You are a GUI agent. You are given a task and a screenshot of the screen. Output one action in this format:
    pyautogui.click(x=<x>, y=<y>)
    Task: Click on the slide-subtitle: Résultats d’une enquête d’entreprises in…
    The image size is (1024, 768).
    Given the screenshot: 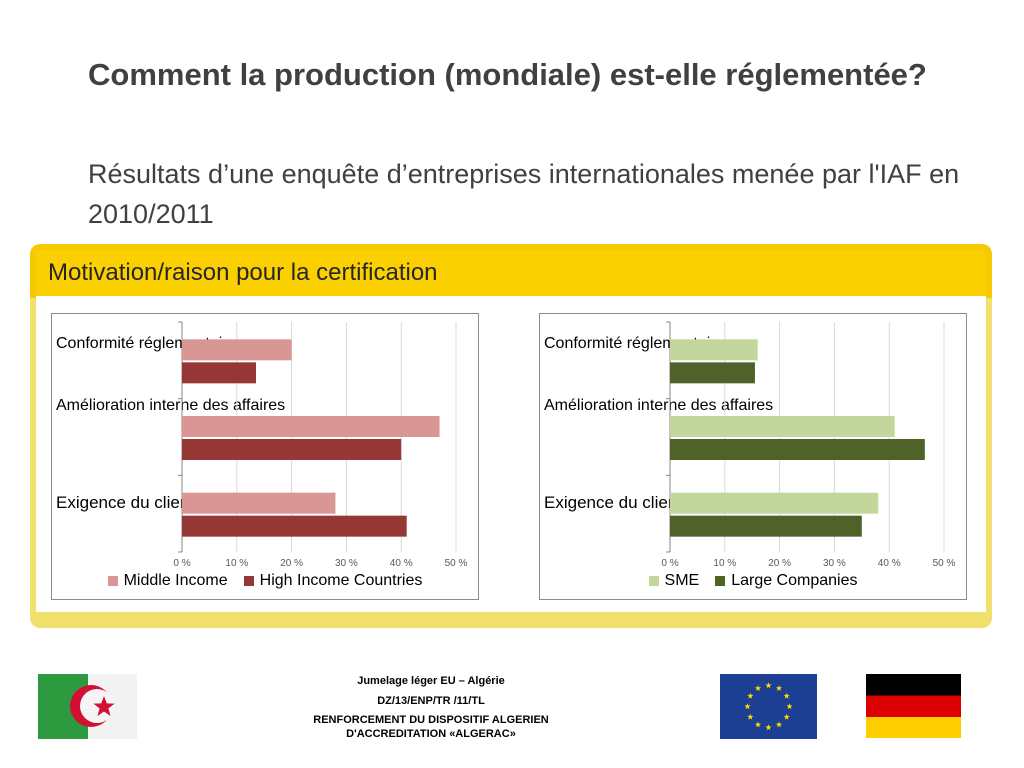 What is the action you would take?
    pyautogui.click(x=524, y=194)
    